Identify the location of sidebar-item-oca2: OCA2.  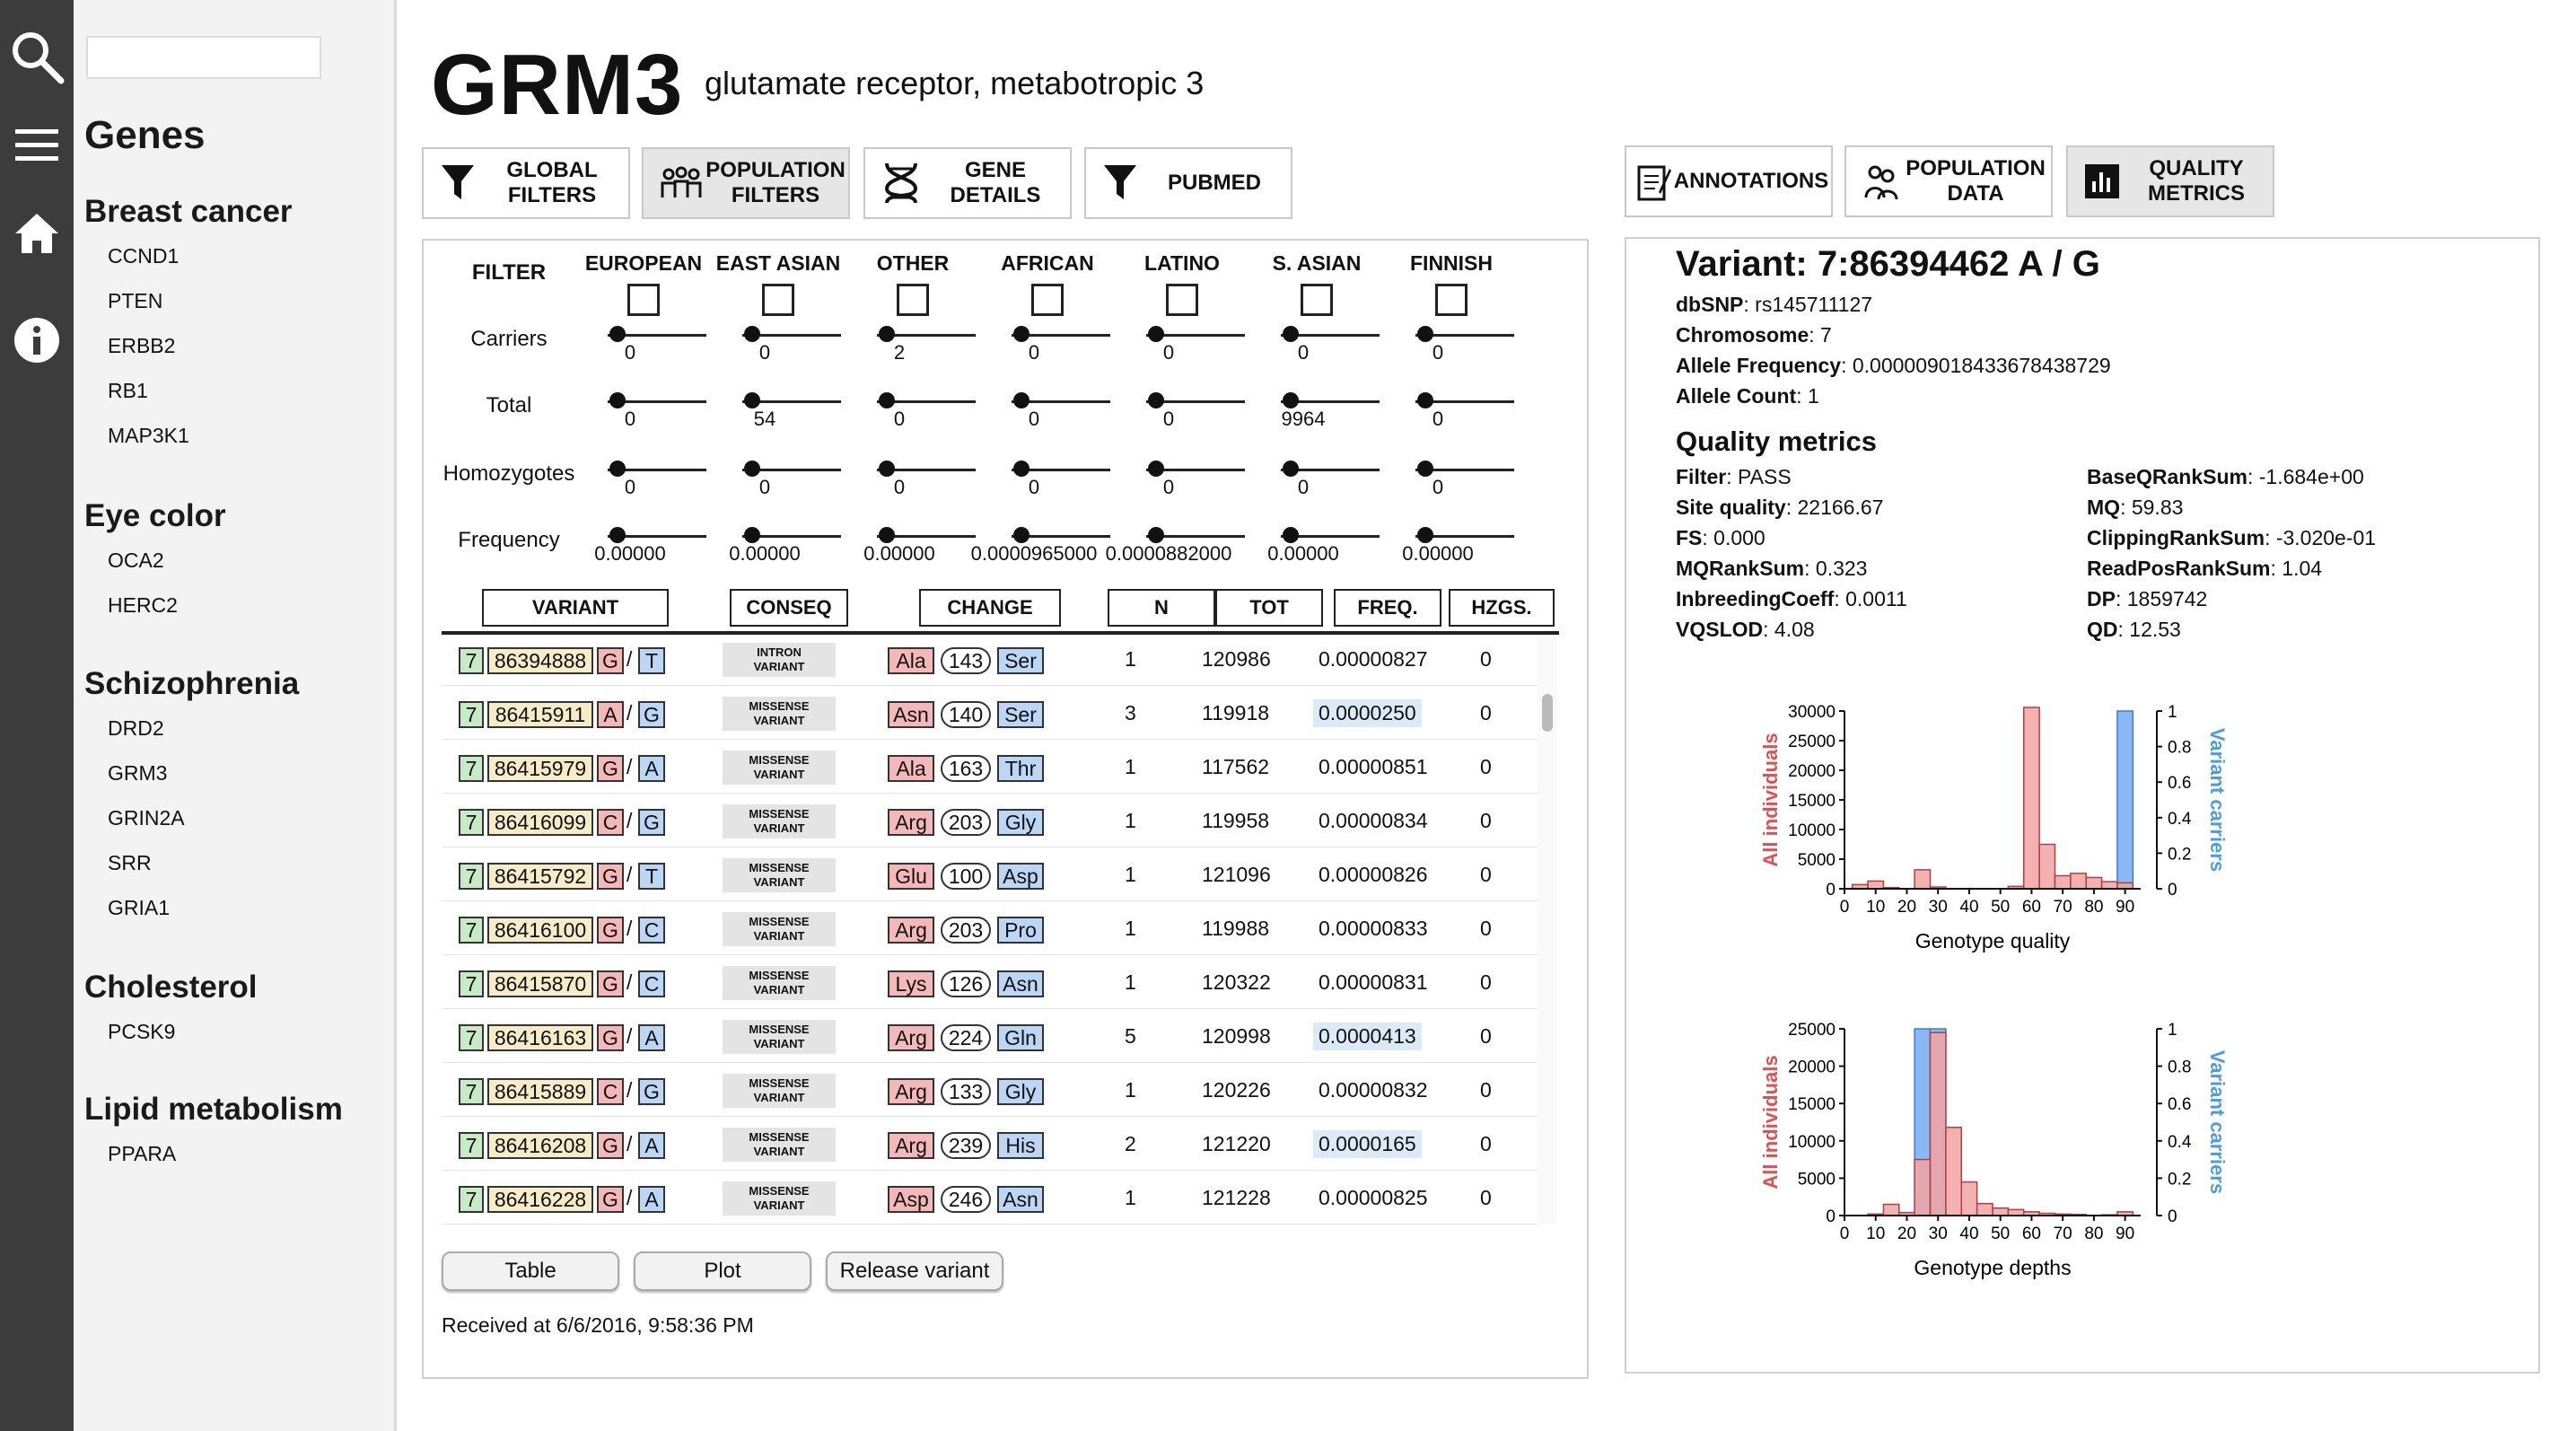
(136, 560).